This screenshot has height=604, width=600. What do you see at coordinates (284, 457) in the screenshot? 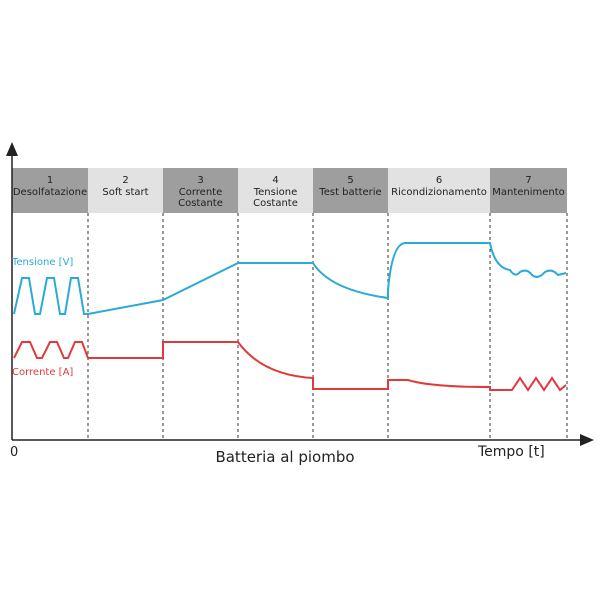
I see `caption: Batteria al piombo` at bounding box center [284, 457].